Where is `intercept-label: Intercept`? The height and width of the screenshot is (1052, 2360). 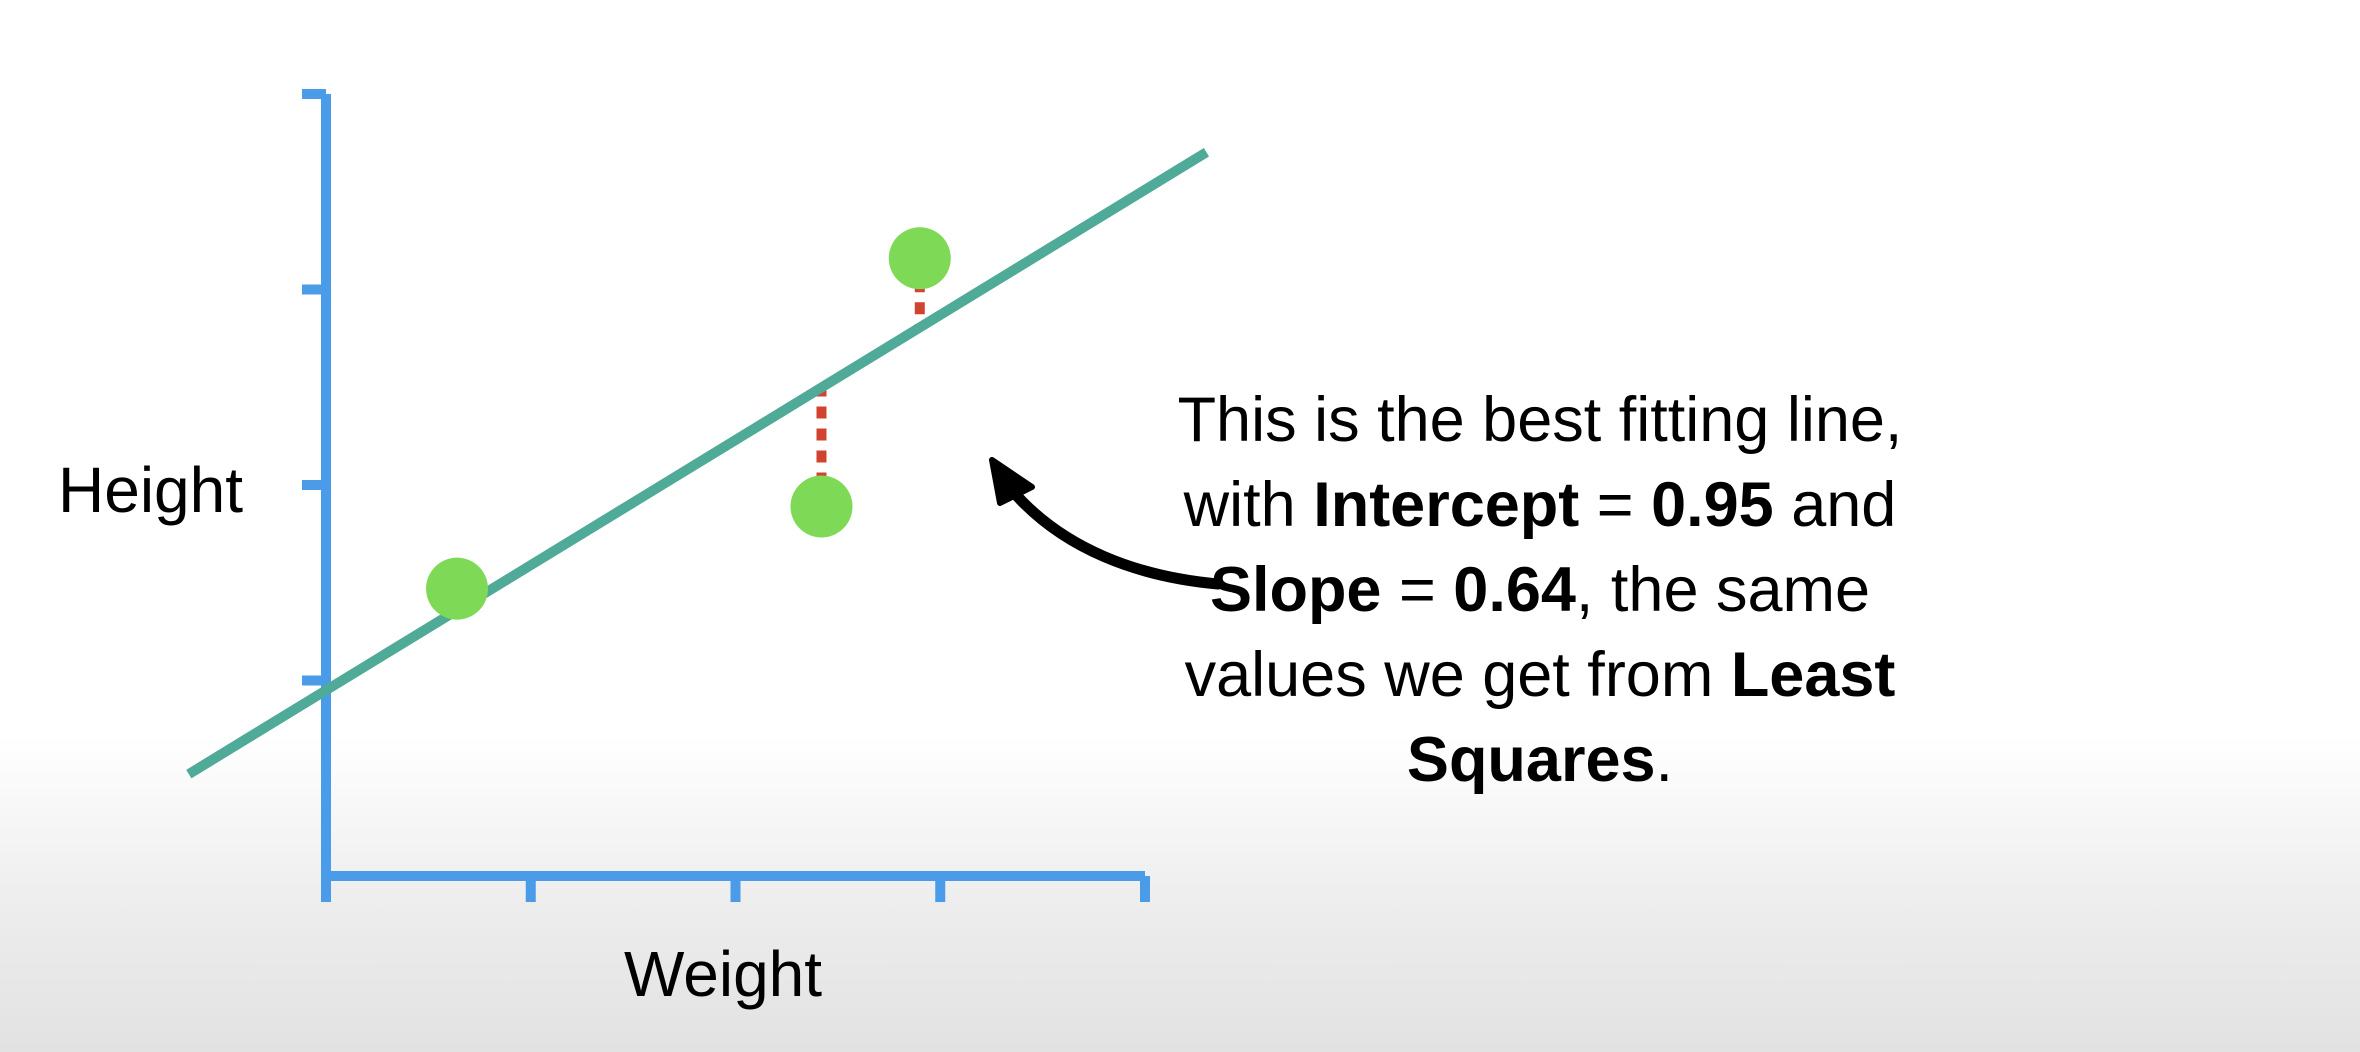
intercept-label: Intercept is located at coordinates (1446, 505).